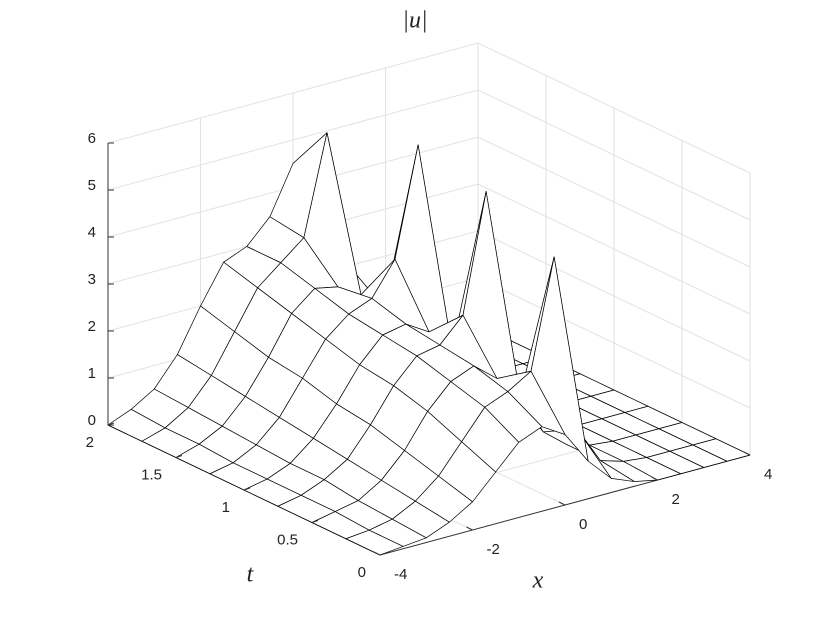  I want to click on z-tick-label: 1, so click(92, 373).